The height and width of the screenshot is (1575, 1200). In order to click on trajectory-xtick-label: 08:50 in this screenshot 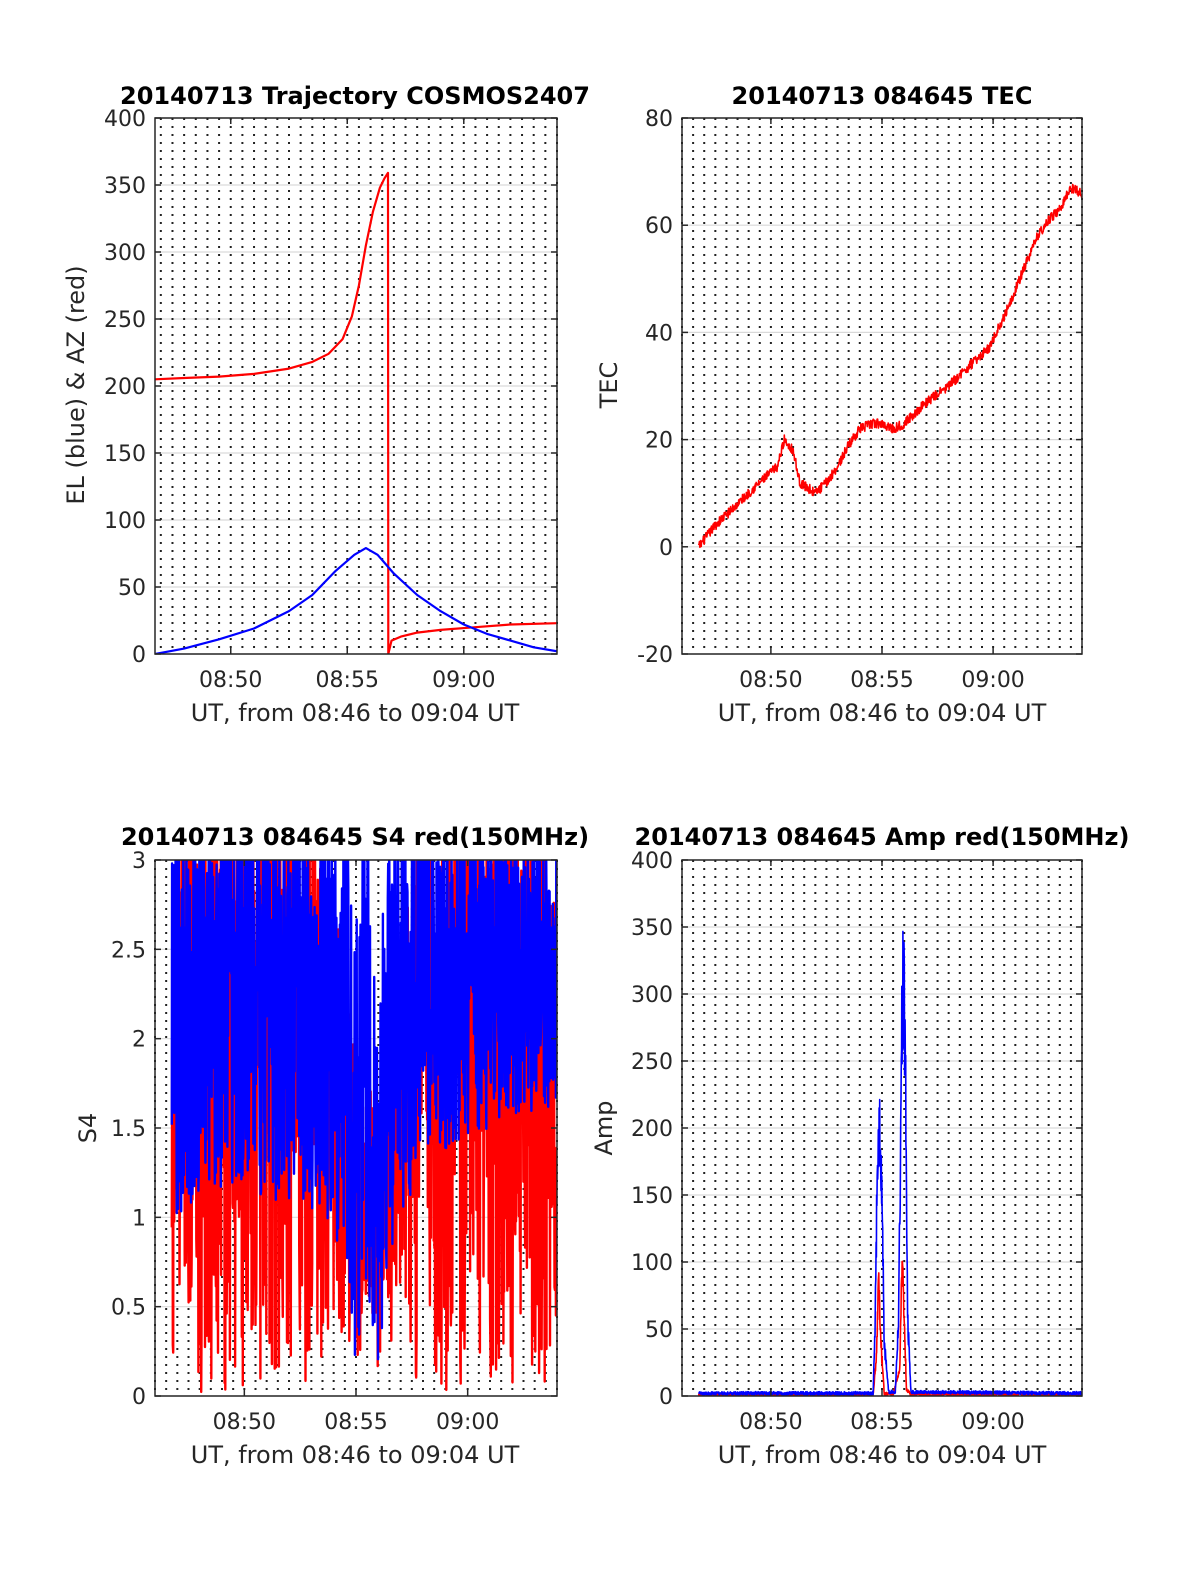, I will do `click(230, 680)`.